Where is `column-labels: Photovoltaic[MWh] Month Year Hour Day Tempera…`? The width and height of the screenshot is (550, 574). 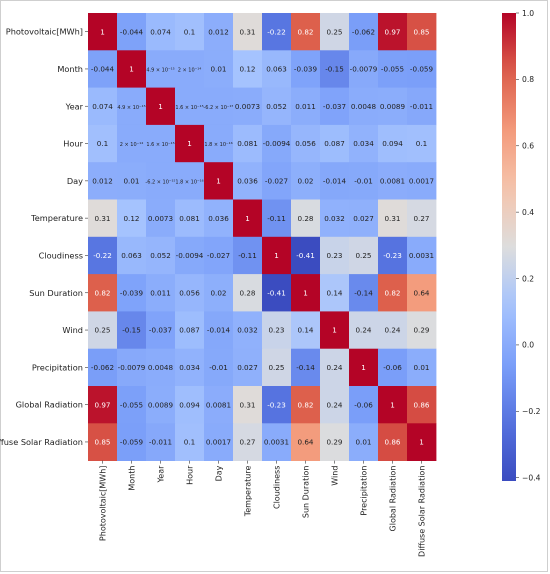
column-labels: Photovoltaic[MWh] Month Year Hour Day Tempera… is located at coordinates (263, 508).